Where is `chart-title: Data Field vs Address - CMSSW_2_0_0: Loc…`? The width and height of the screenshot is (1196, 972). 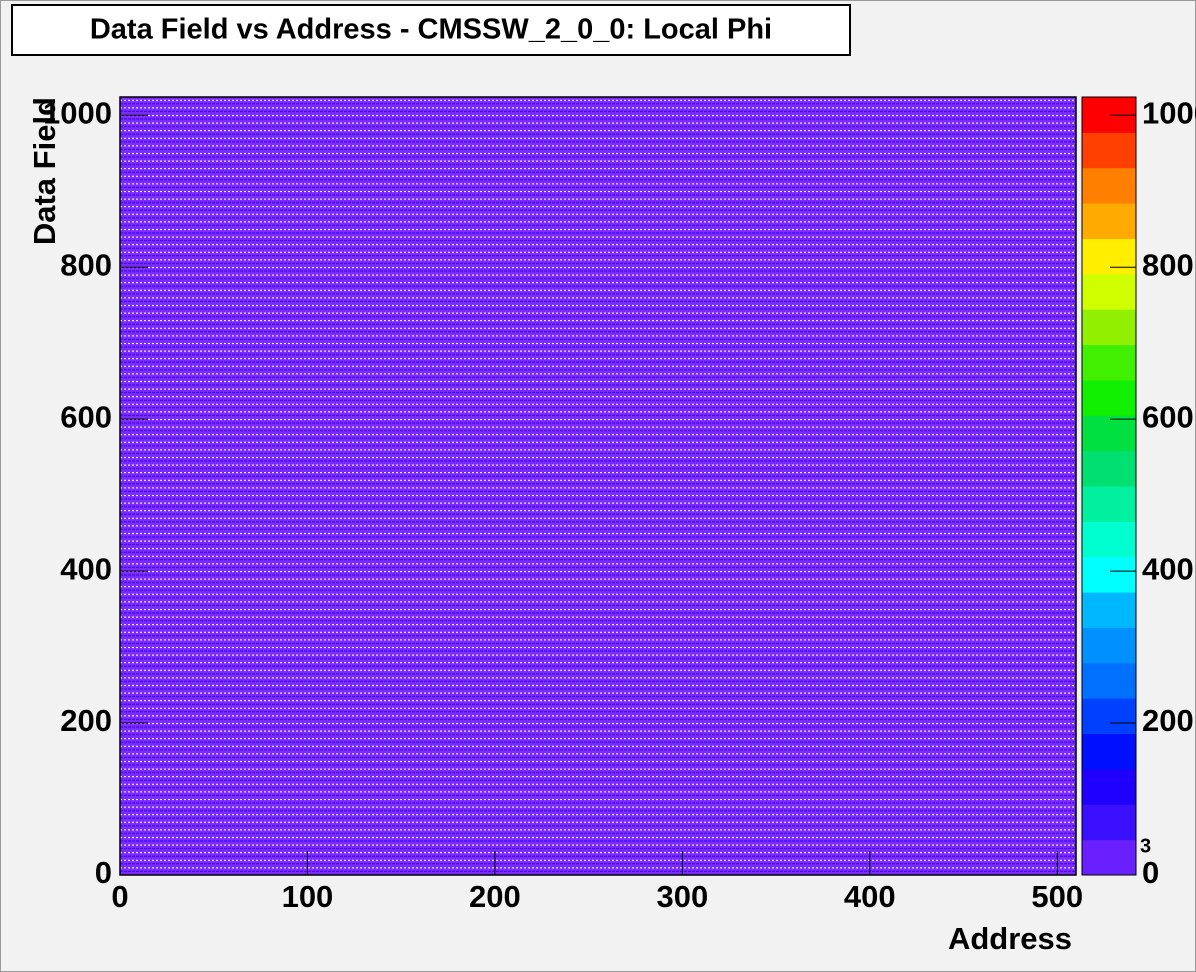
chart-title: Data Field vs Address - CMSSW_2_0_0: Loc… is located at coordinates (431, 30).